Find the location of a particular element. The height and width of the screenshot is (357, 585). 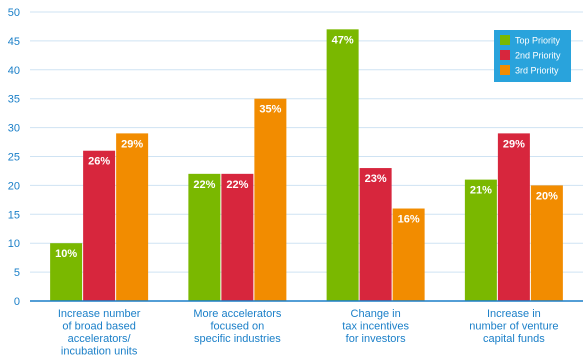

y-tick-label: 35 is located at coordinates (14, 100).